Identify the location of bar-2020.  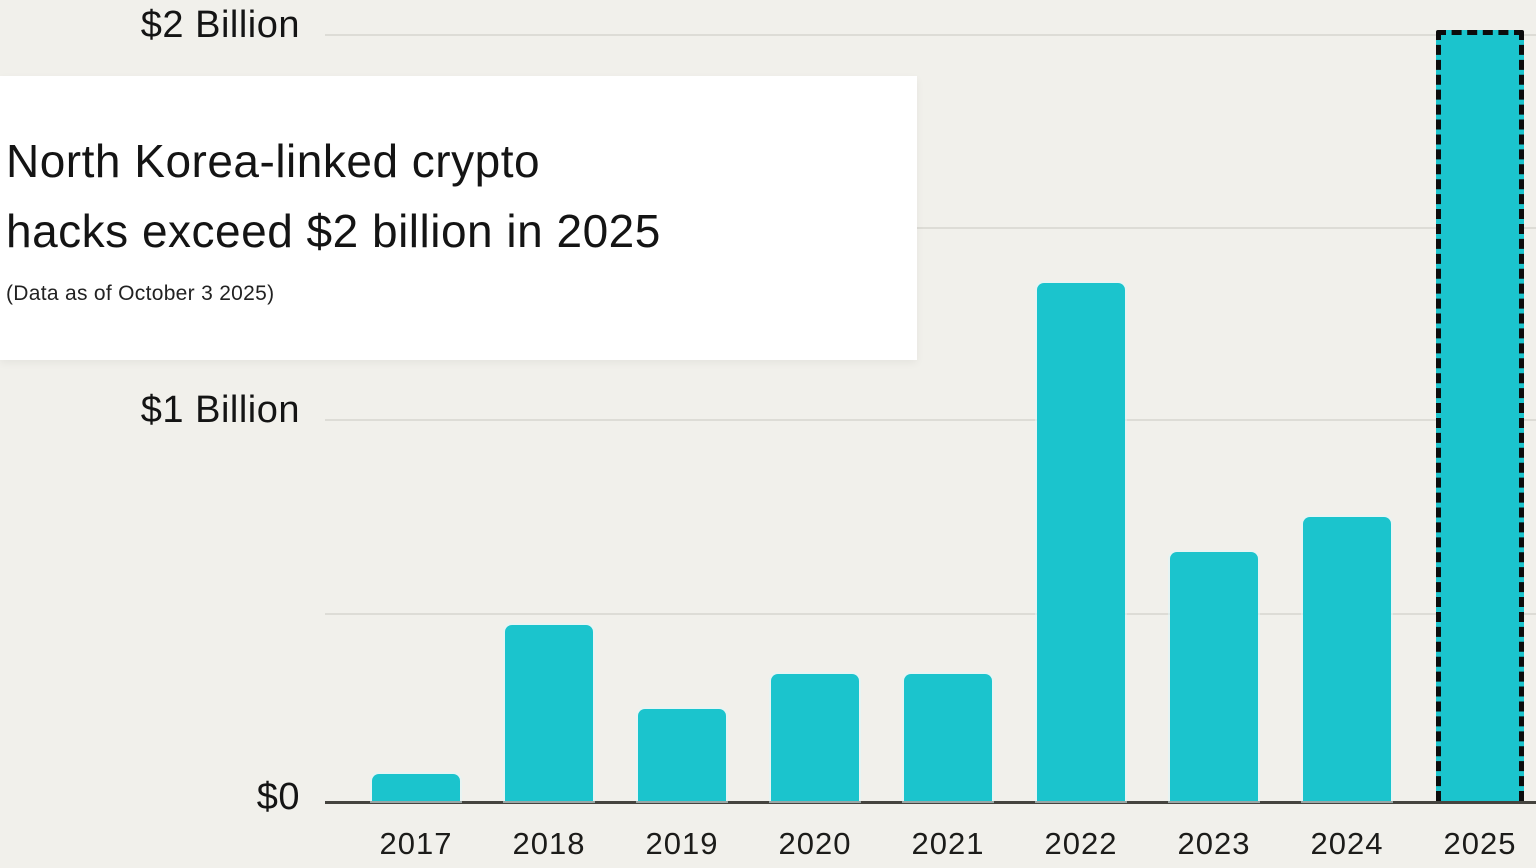
(815, 737).